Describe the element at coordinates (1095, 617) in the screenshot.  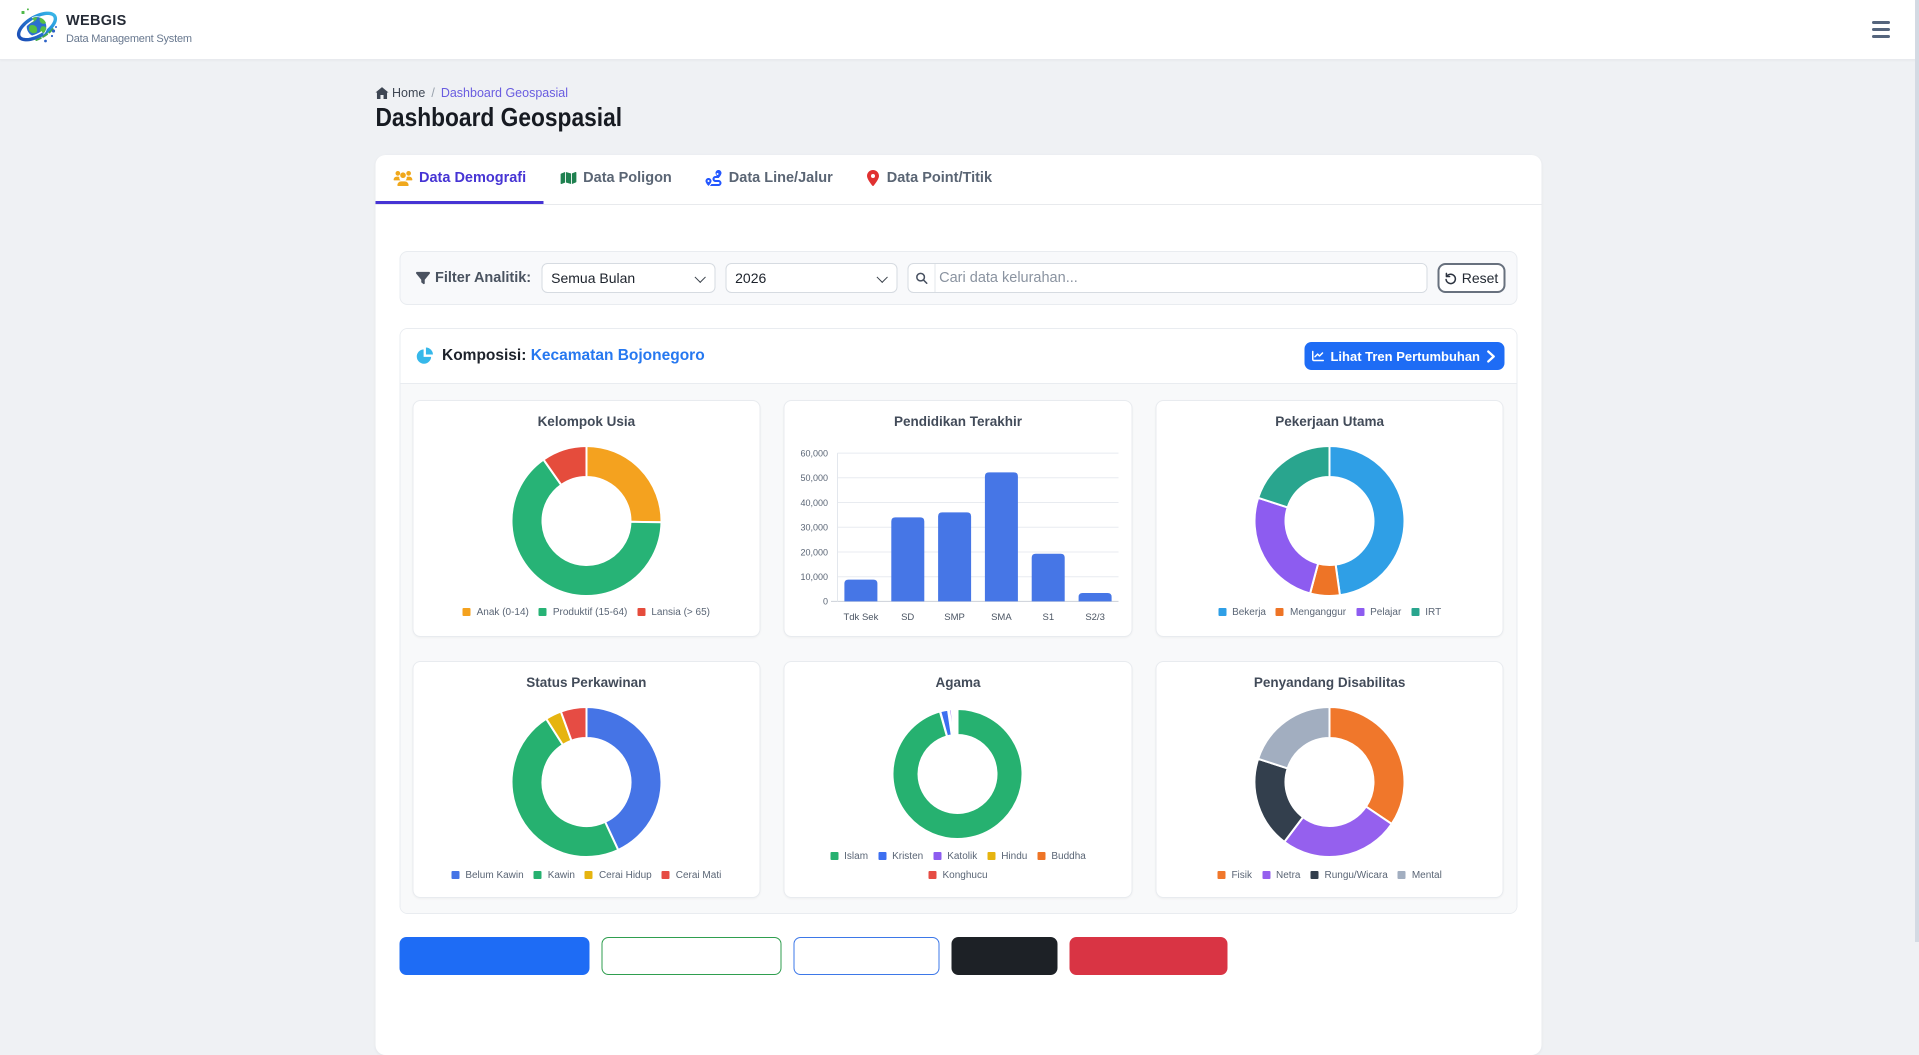
I see `svg-text: S2/3` at that location.